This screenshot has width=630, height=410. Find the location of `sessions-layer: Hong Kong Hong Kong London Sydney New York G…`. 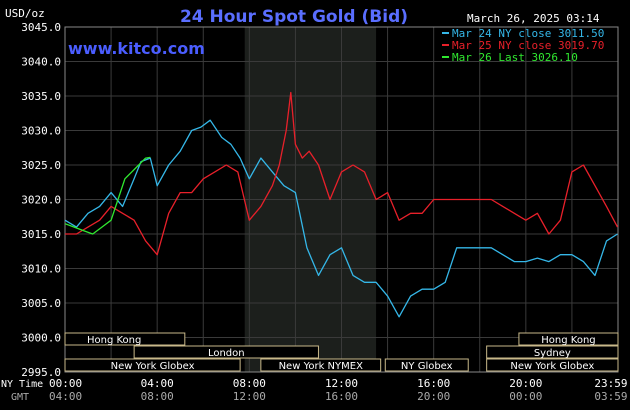

sessions-layer: Hong Kong Hong Kong London Sydney New York G… is located at coordinates (341, 352).